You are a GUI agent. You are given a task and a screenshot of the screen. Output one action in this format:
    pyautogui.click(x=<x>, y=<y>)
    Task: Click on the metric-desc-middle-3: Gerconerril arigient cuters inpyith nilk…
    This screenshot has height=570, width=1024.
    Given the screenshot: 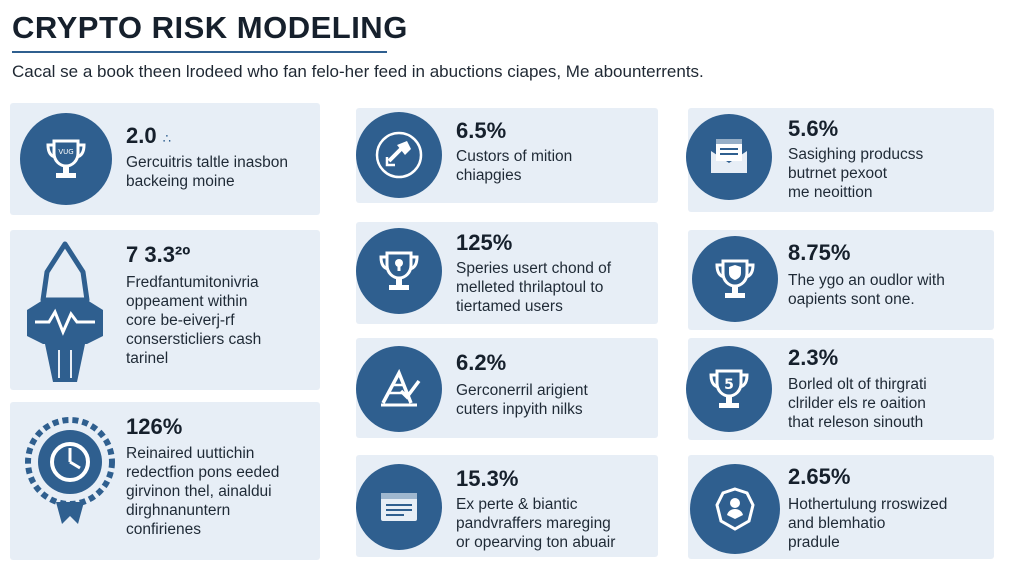 What is the action you would take?
    pyautogui.click(x=522, y=400)
    